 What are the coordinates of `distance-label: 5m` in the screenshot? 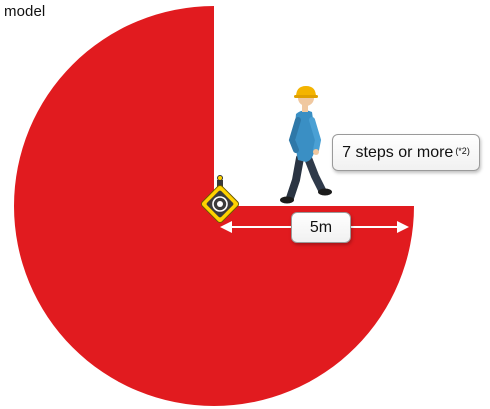 It's located at (321, 227).